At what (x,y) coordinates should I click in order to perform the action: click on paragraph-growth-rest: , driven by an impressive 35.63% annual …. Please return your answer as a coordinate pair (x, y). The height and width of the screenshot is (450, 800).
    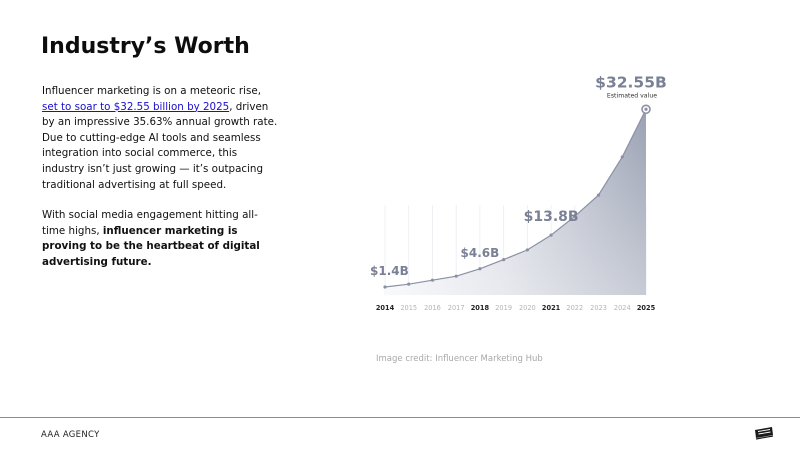
    Looking at the image, I should click on (160, 145).